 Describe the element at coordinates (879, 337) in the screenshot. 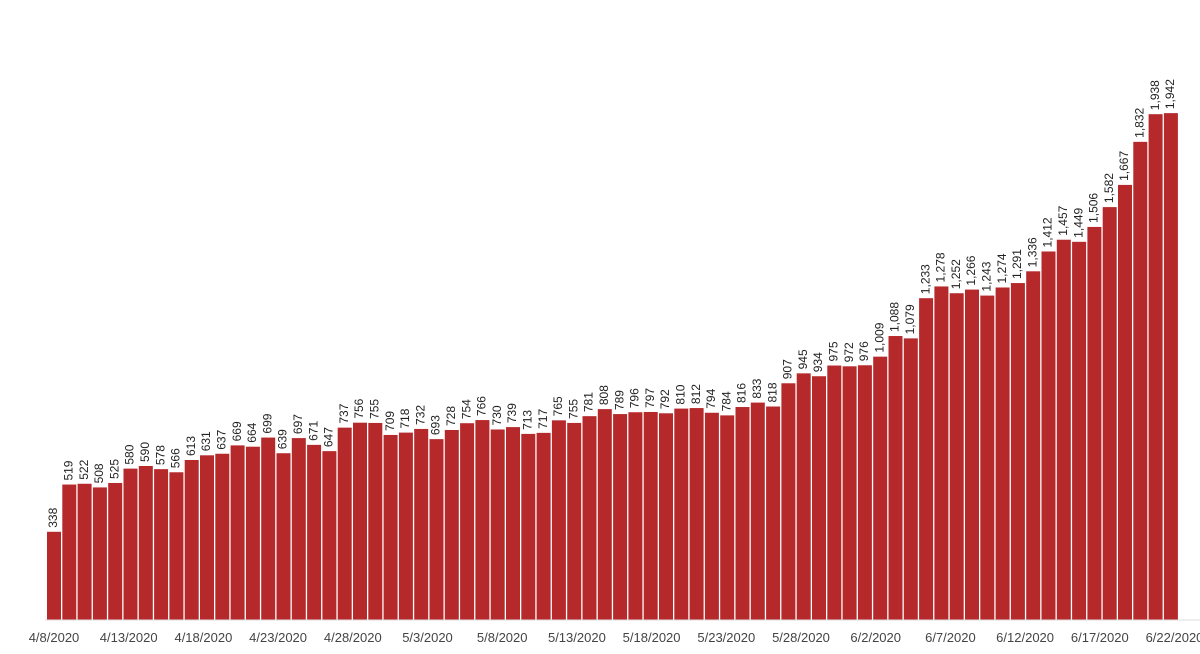

I see `data-label: 1,009` at that location.